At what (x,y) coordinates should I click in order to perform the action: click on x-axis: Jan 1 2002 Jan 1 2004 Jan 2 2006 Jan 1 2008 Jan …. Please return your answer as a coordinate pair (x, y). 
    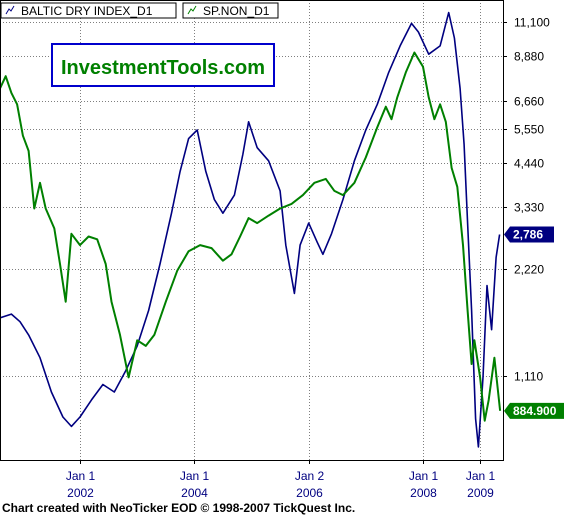
    Looking at the image, I should click on (281, 480).